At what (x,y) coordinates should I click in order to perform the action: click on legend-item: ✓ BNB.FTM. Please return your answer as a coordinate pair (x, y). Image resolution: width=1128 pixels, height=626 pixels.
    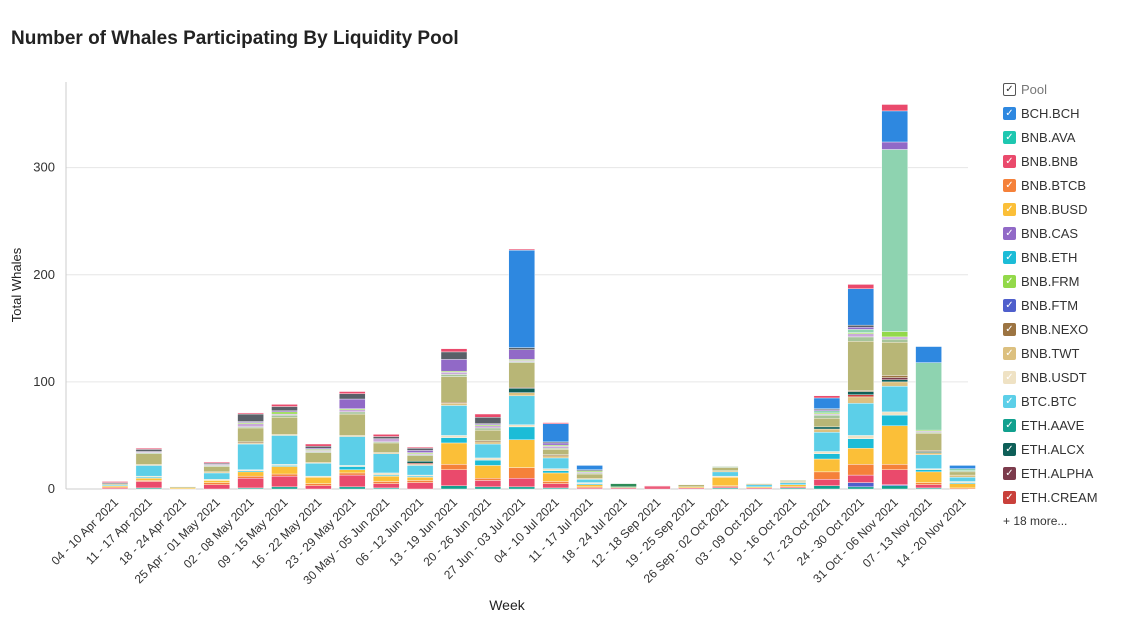
    Looking at the image, I should click on (1063, 305).